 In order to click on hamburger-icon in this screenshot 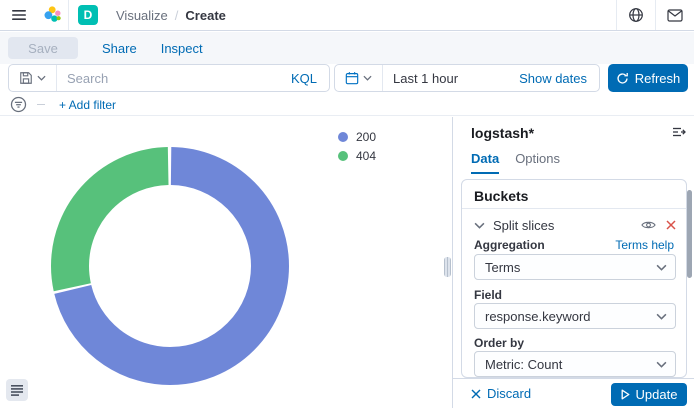, I will do `click(19, 15)`.